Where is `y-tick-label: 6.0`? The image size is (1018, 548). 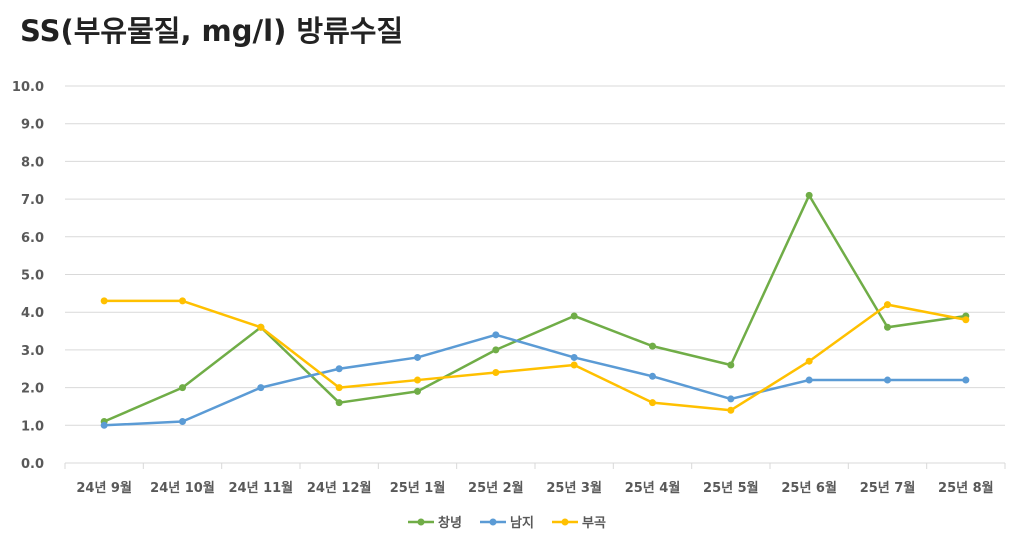
y-tick-label: 6.0 is located at coordinates (32, 238).